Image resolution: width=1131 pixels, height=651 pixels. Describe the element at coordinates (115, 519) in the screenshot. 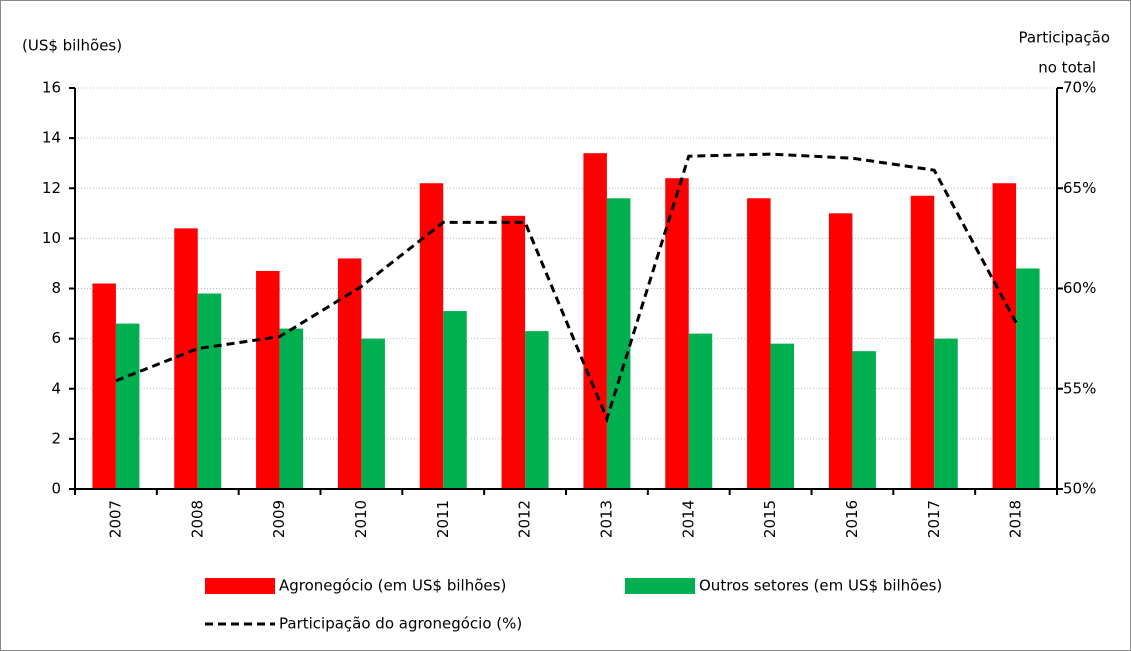

I see `x-tick-label: 2007` at that location.